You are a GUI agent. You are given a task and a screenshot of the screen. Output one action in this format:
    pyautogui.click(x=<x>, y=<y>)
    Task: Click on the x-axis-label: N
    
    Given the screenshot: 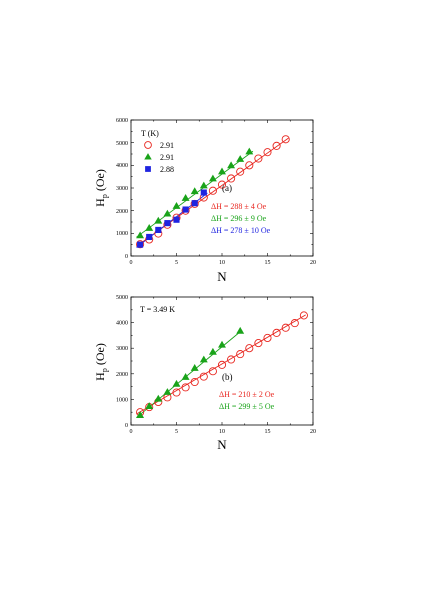 What is the action you would take?
    pyautogui.click(x=222, y=444)
    